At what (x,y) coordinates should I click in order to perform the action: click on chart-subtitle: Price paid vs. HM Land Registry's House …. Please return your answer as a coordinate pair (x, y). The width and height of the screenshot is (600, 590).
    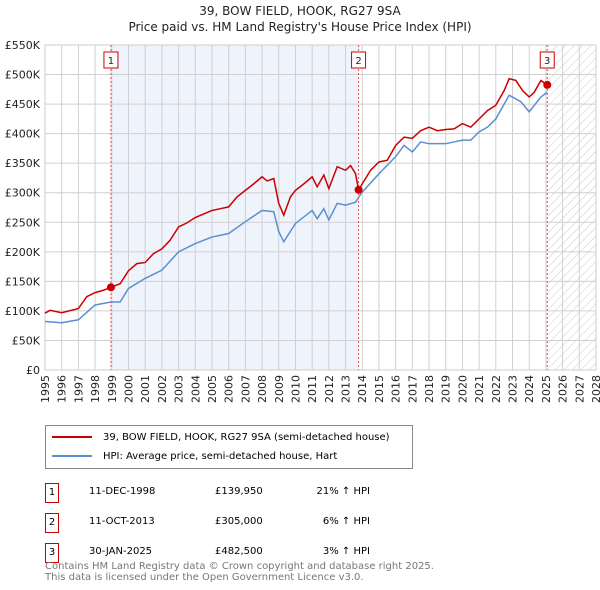
    Looking at the image, I should click on (300, 27).